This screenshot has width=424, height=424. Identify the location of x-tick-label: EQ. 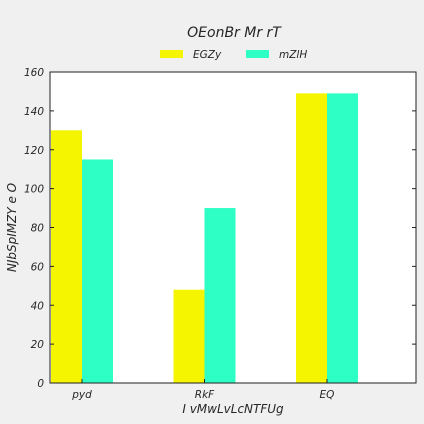
(327, 395).